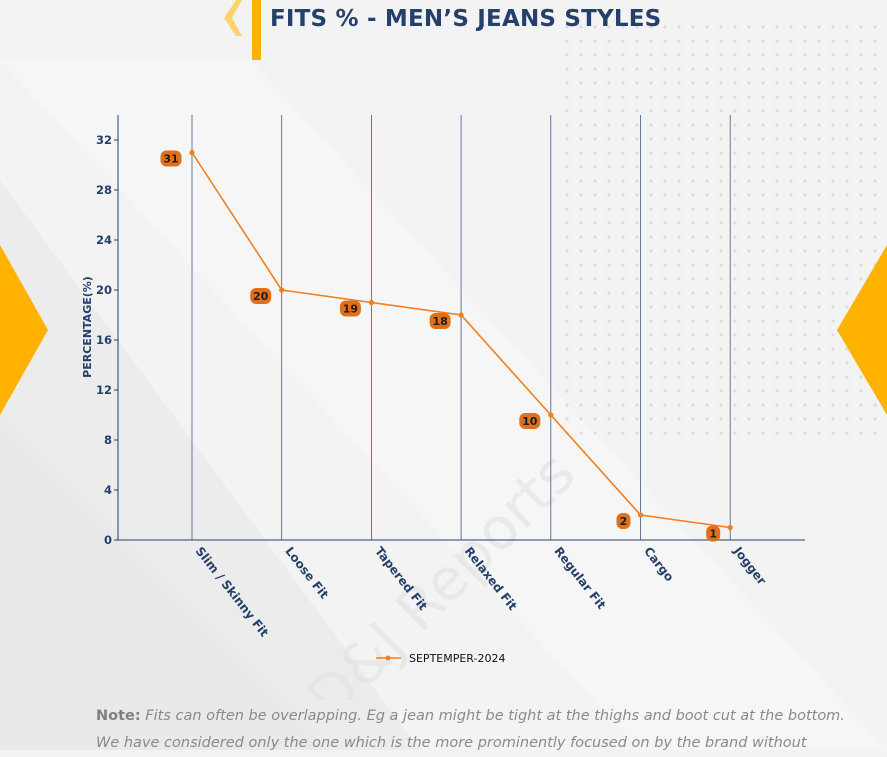  I want to click on x-tick-label: Jogger, so click(749, 565).